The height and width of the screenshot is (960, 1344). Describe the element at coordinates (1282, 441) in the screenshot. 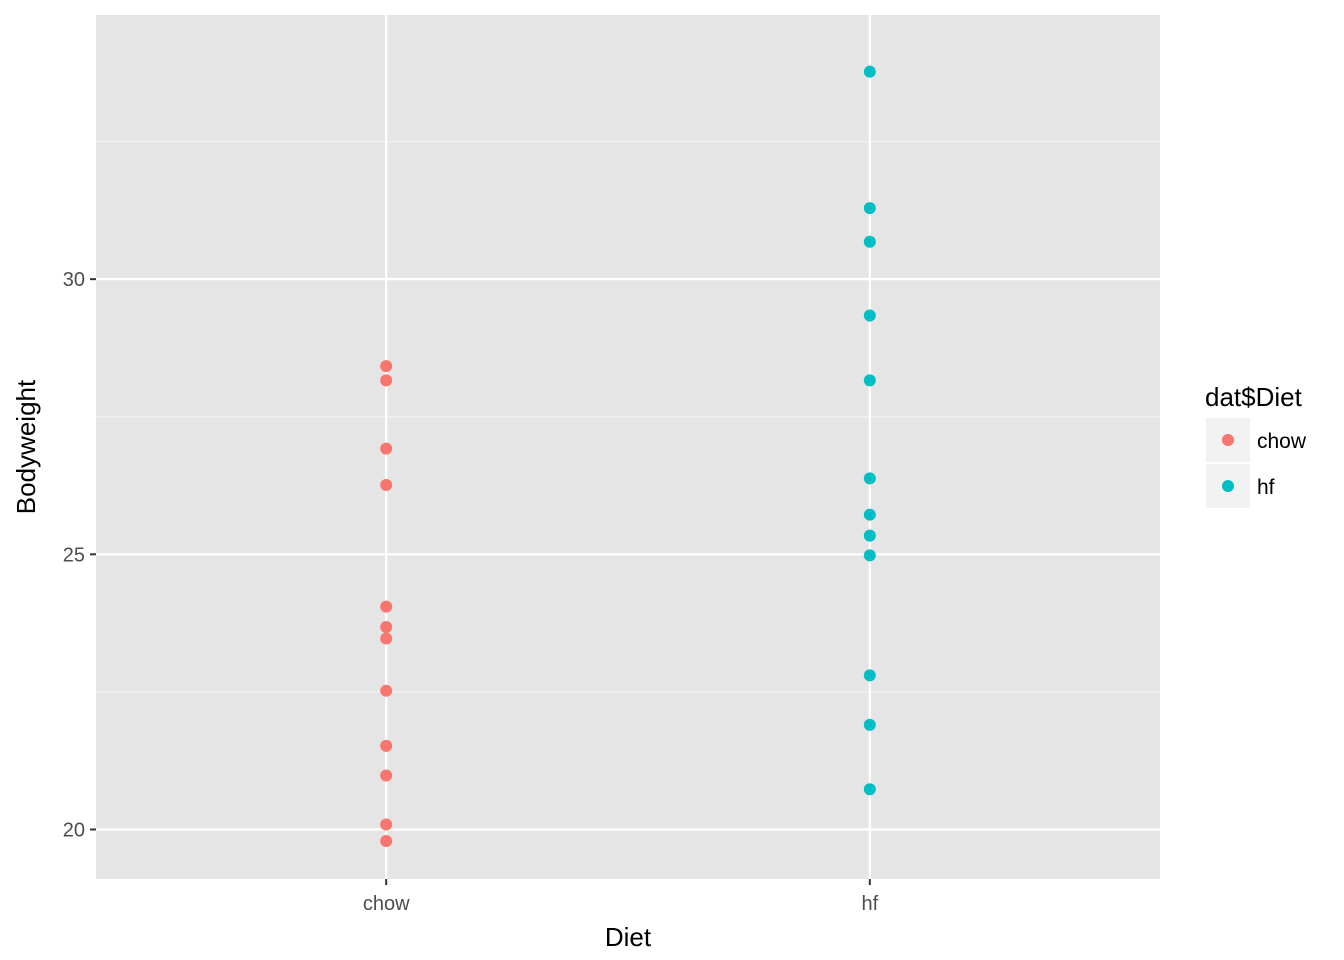

I see `legend-label-chow: chow` at that location.